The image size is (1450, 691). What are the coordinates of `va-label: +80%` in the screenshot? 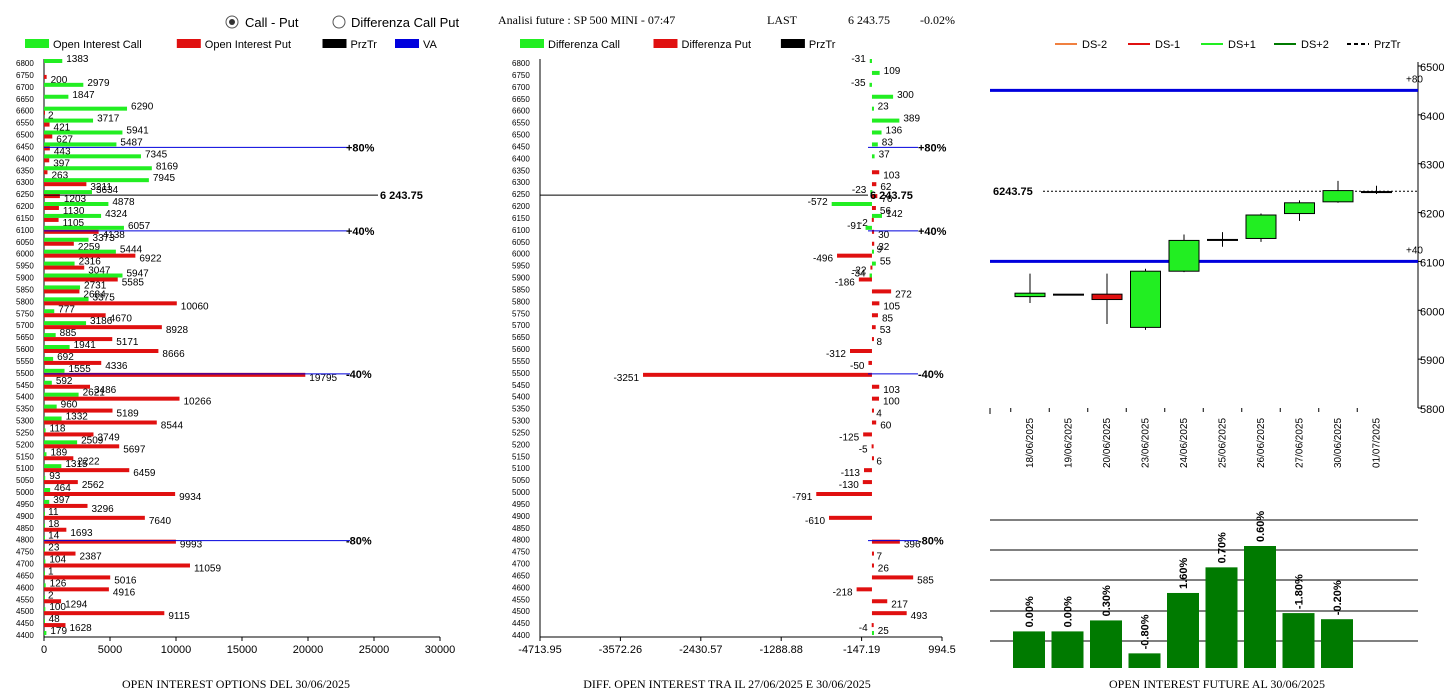 It's located at (932, 148).